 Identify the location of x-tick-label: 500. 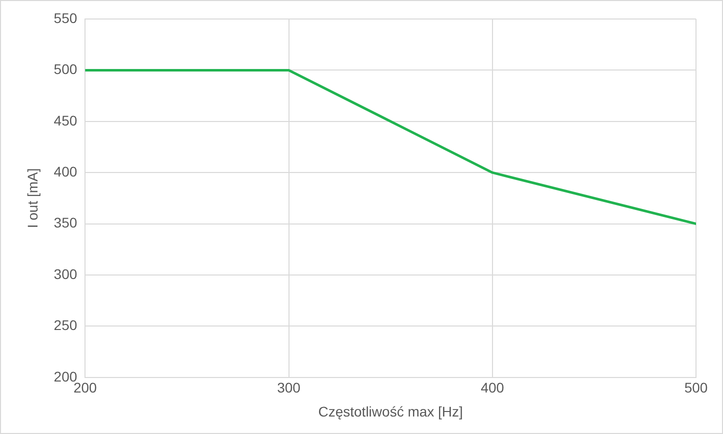
(696, 388).